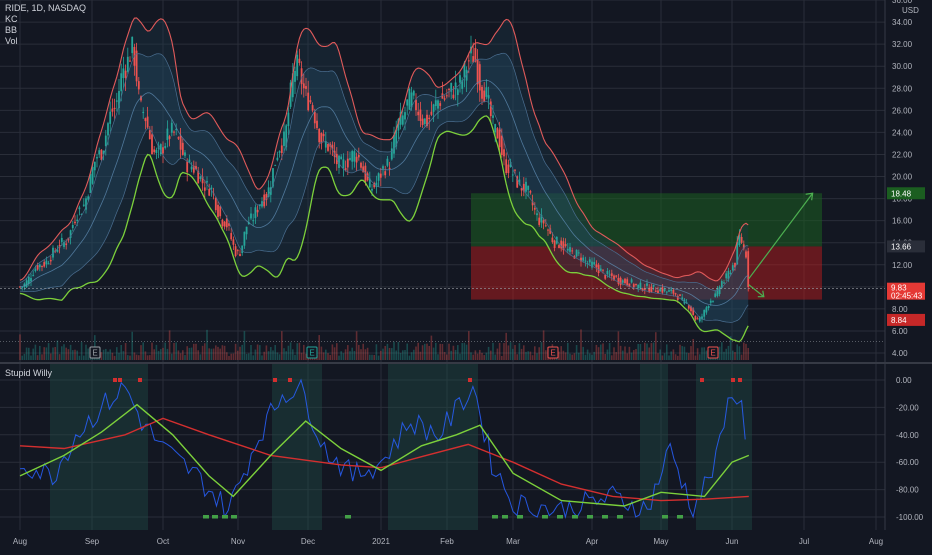 The width and height of the screenshot is (932, 555). Describe the element at coordinates (115, 380) in the screenshot. I see `overbought-dot` at that location.